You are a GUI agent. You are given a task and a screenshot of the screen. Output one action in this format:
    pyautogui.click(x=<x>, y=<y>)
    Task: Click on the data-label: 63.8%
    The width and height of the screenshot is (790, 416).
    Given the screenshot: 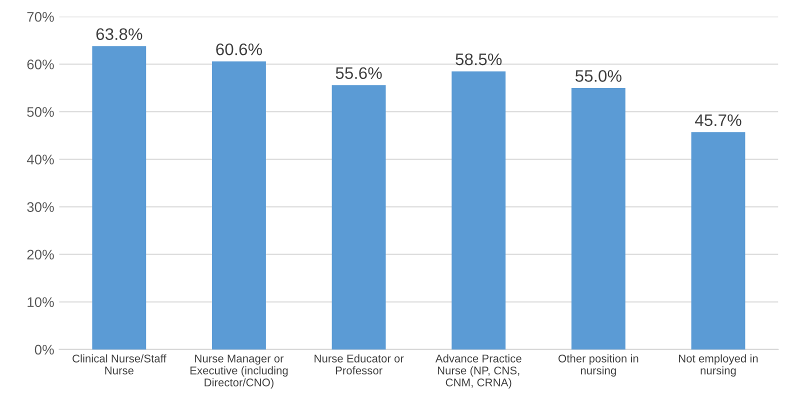 What is the action you would take?
    pyautogui.click(x=119, y=34)
    